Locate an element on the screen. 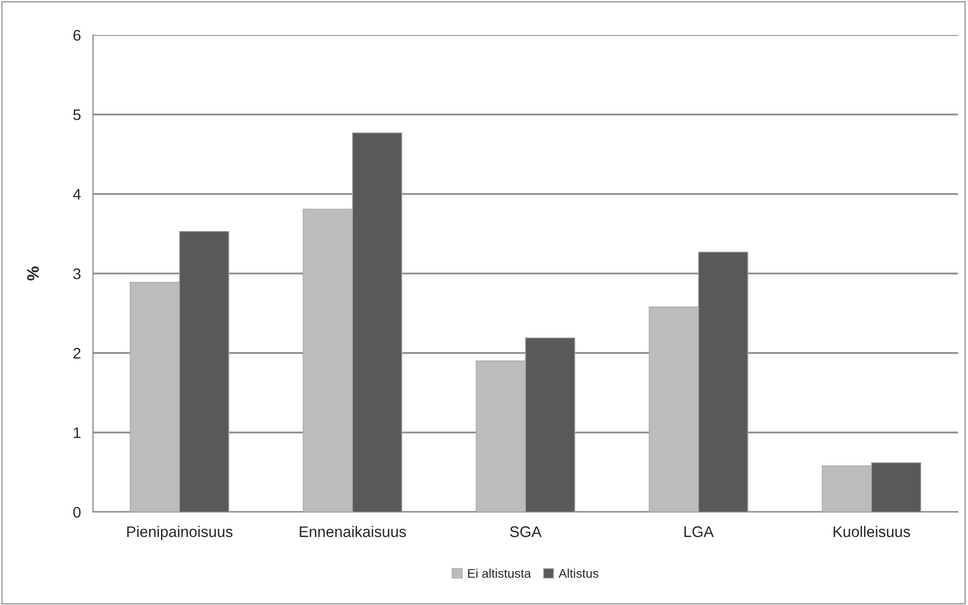 The width and height of the screenshot is (968, 605). x-tick-label: LGA is located at coordinates (699, 532).